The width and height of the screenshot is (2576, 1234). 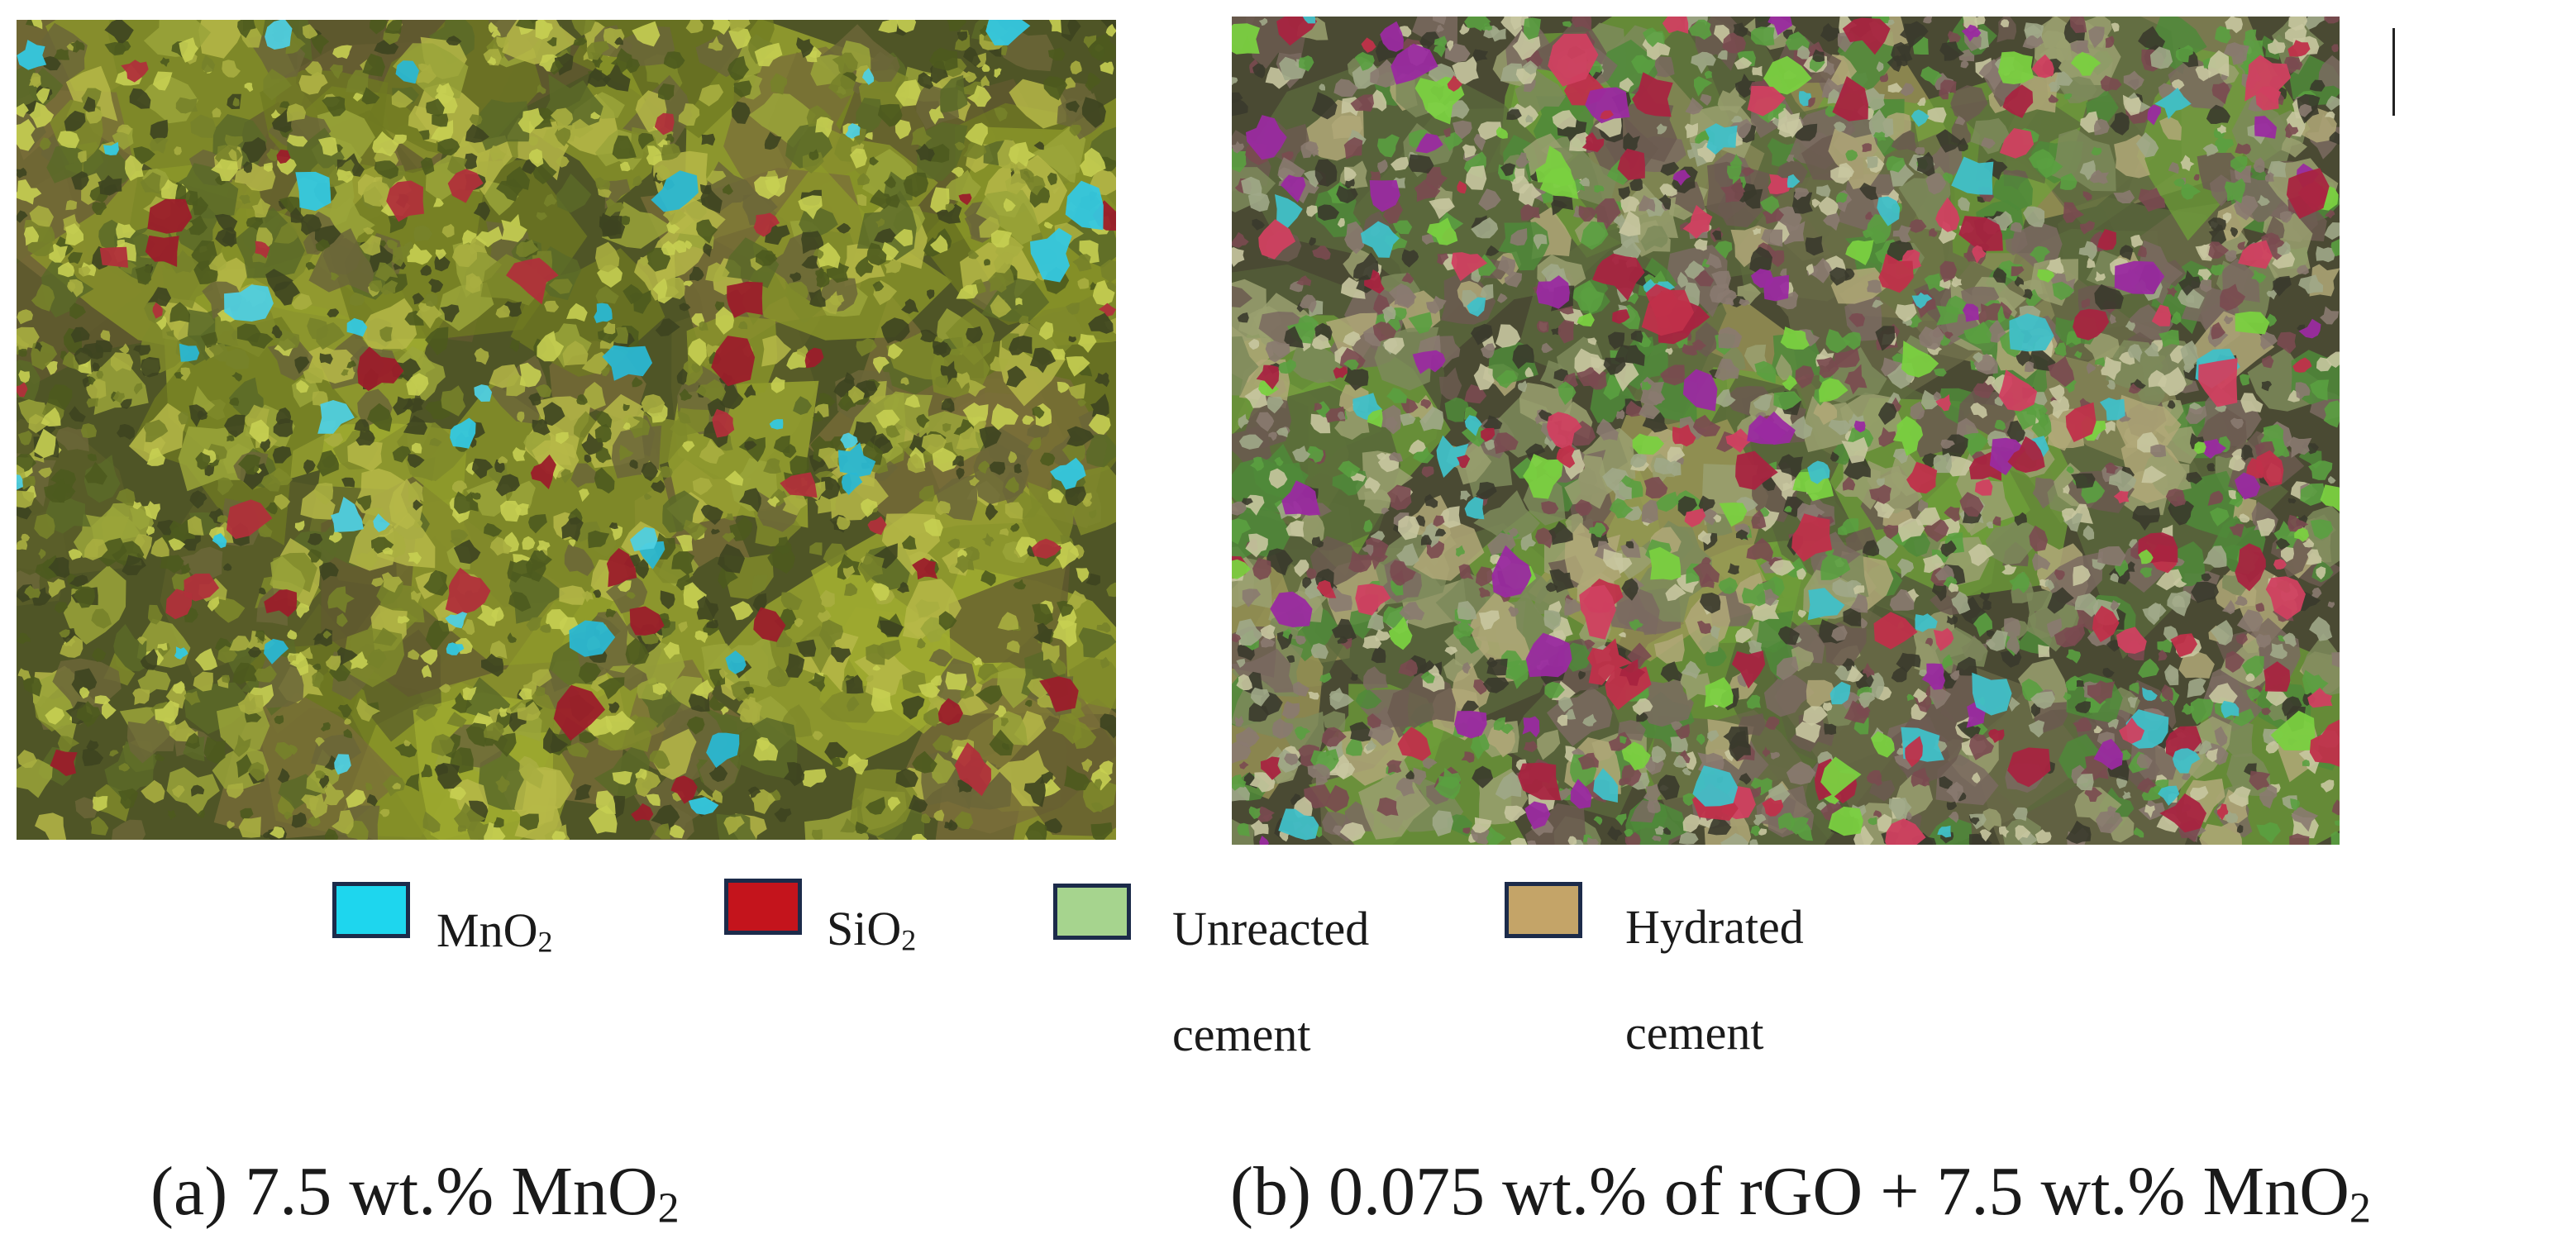 I want to click on legend-label-sio2: SiO2, so click(x=872, y=929).